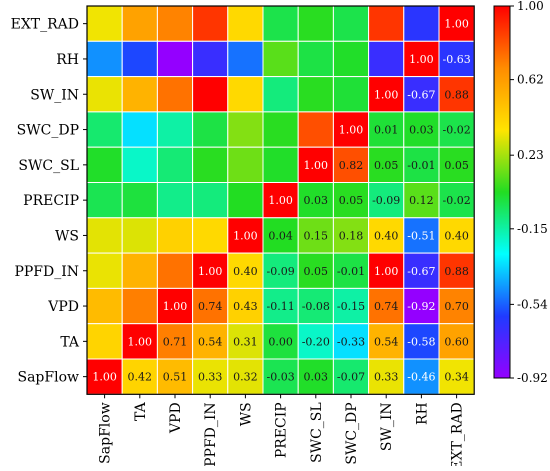 This screenshot has height=471, width=550. I want to click on heatmap-cell-vpd-sapflow, so click(104, 306).